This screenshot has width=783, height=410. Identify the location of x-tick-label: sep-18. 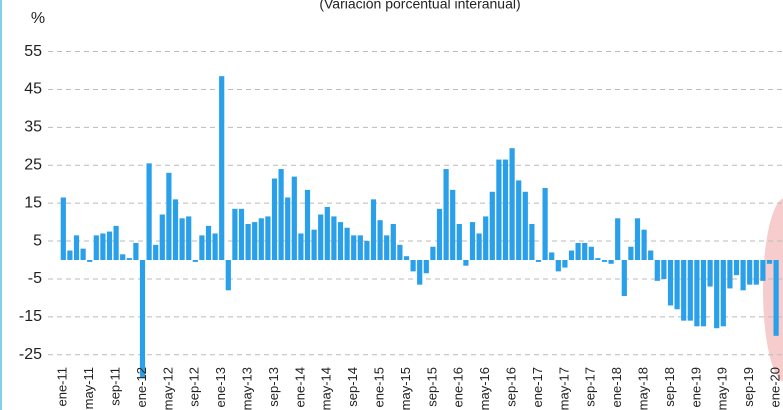
(669, 387).